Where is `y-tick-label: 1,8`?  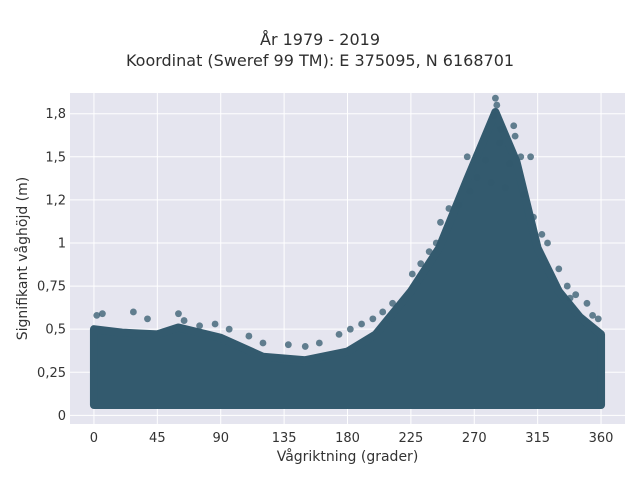
y-tick-label: 1,8 is located at coordinates (55, 114).